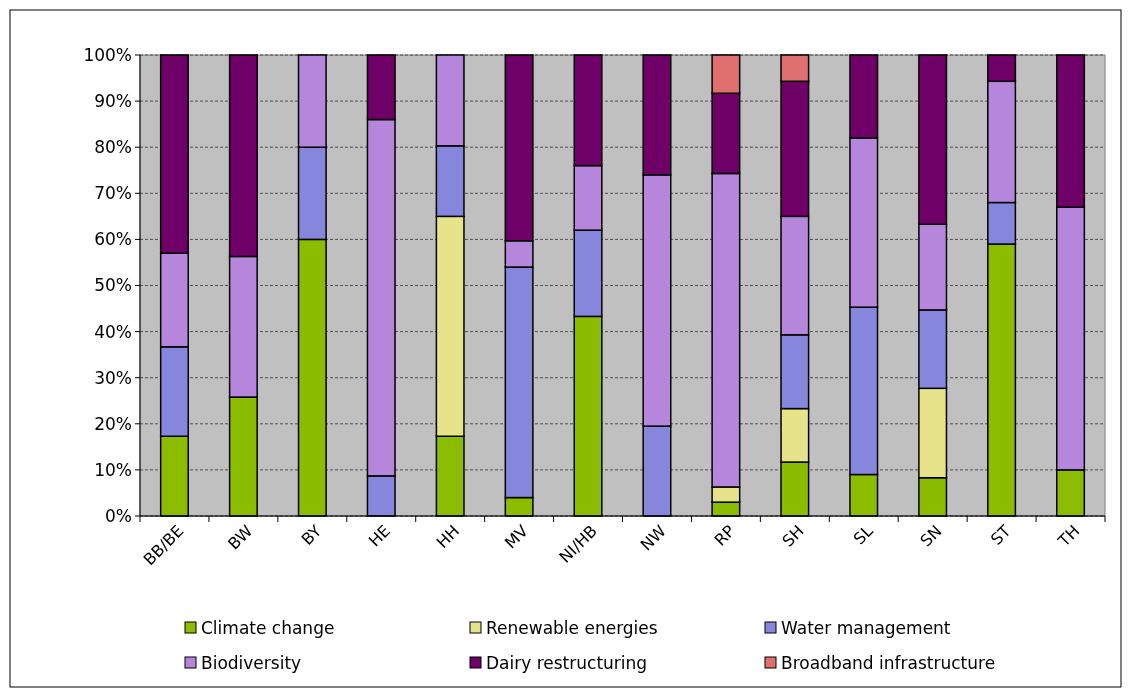 The width and height of the screenshot is (1131, 697). I want to click on legend-label: Renewable energies, so click(572, 627).